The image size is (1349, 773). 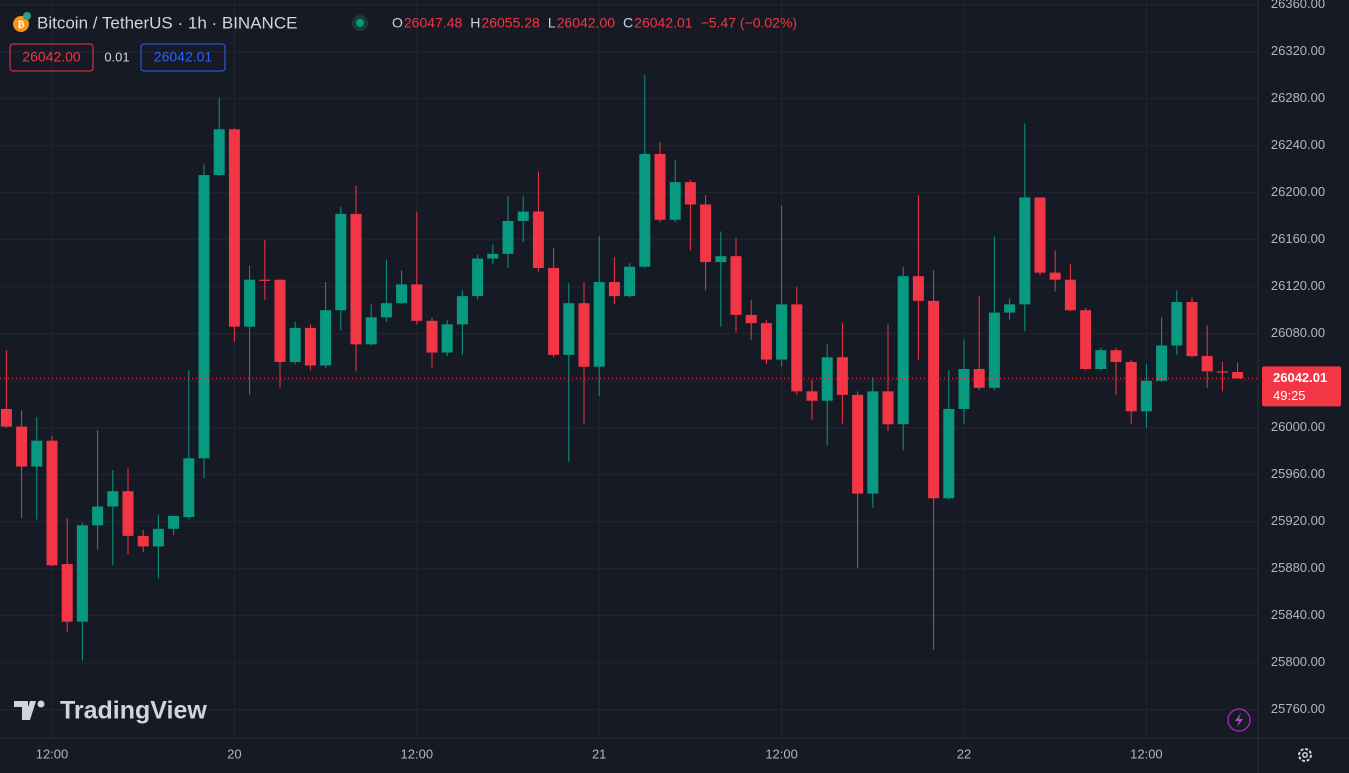 I want to click on lightning-icon, so click(x=1239, y=720).